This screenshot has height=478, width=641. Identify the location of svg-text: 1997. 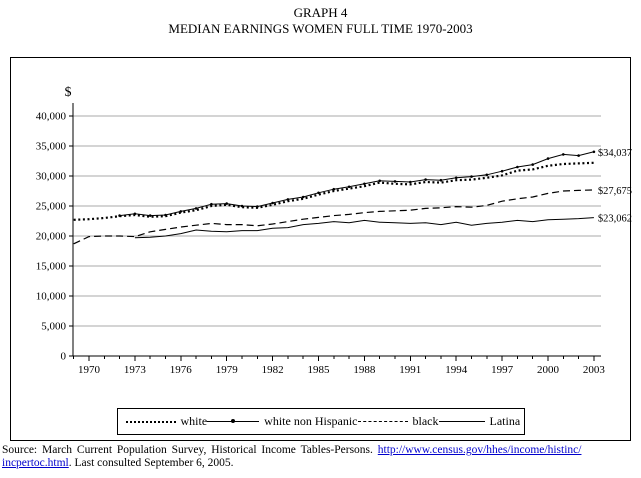
(502, 370).